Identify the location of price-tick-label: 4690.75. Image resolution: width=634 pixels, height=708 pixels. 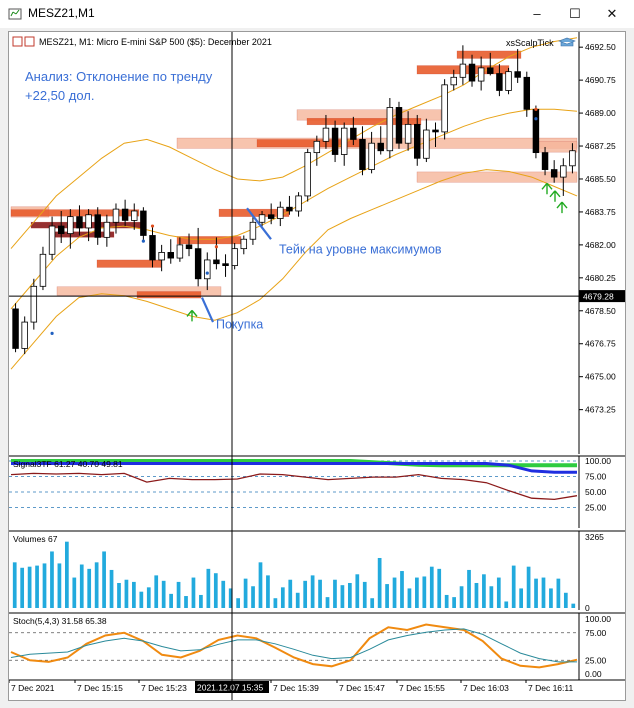
(600, 80).